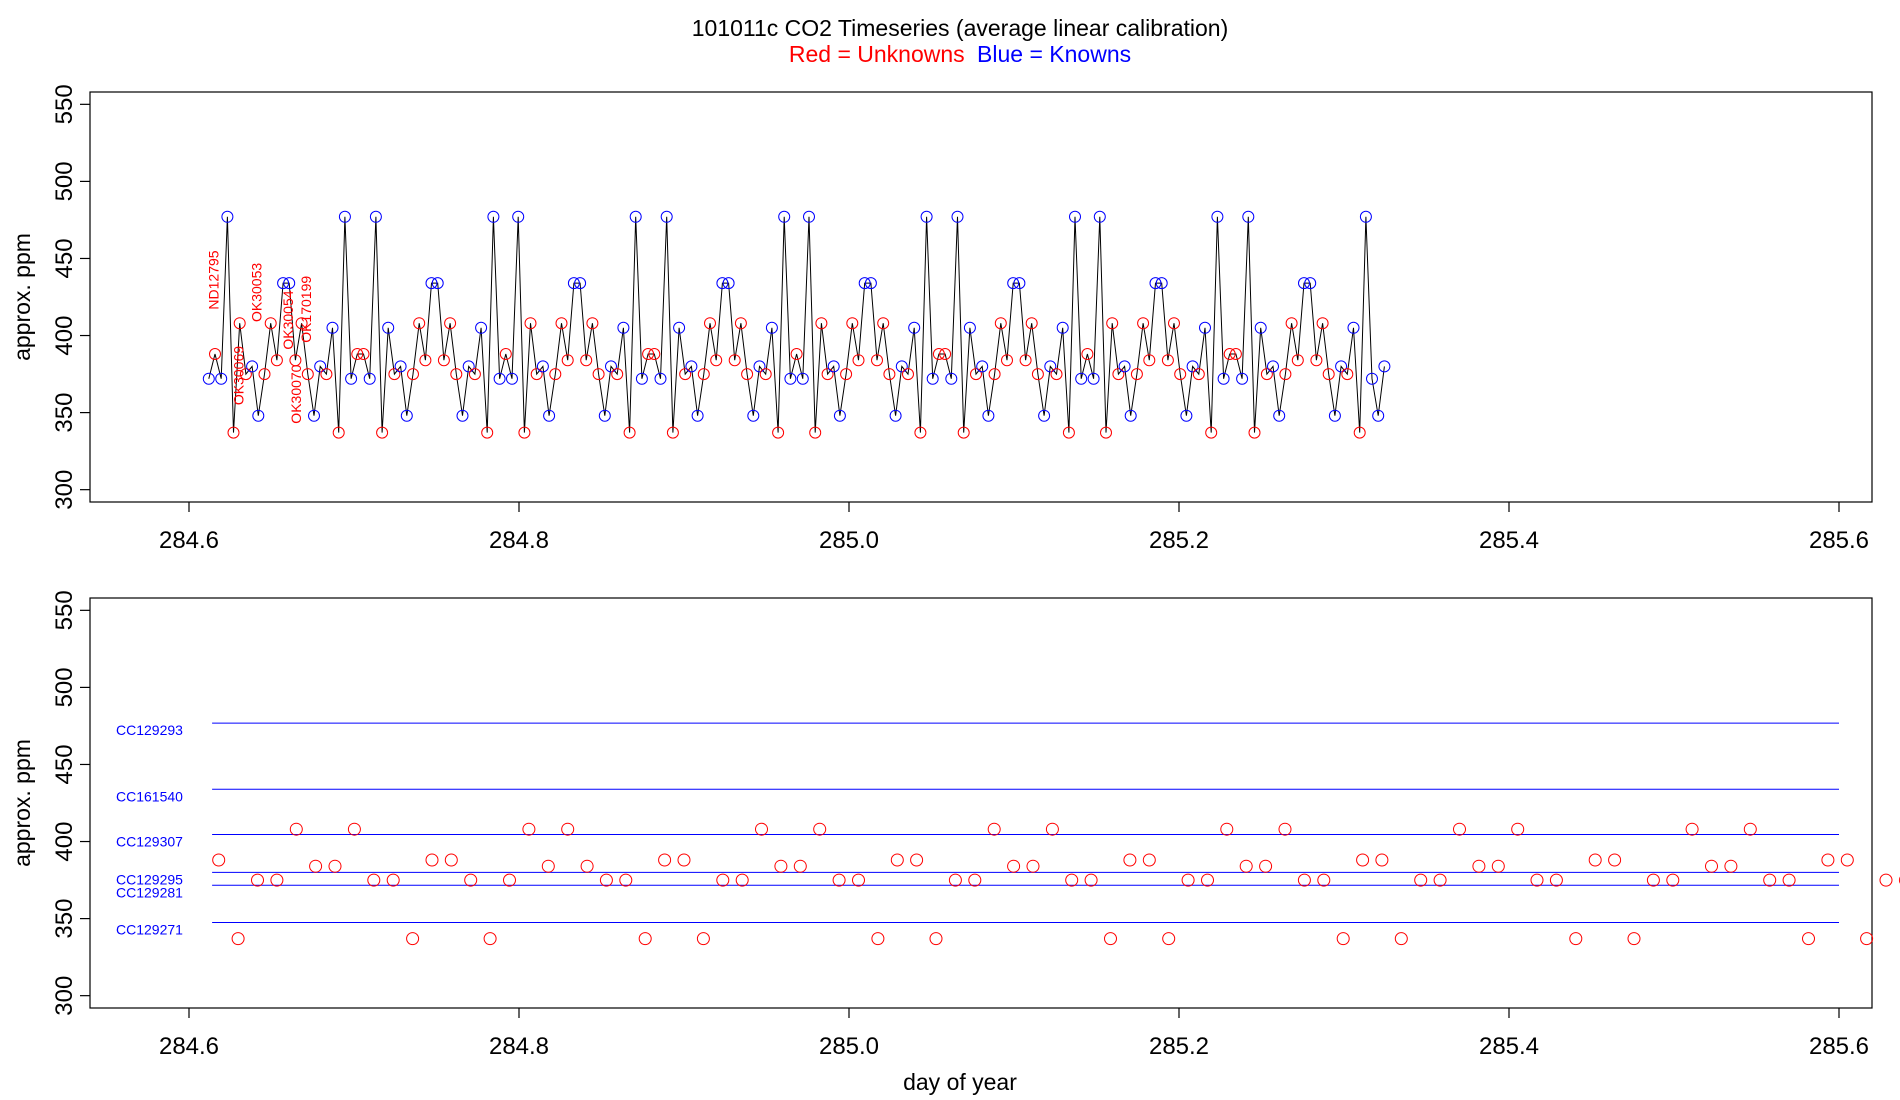 The height and width of the screenshot is (1100, 1900). Describe the element at coordinates (149, 879) in the screenshot. I see `reference-line-label: CC129295` at that location.